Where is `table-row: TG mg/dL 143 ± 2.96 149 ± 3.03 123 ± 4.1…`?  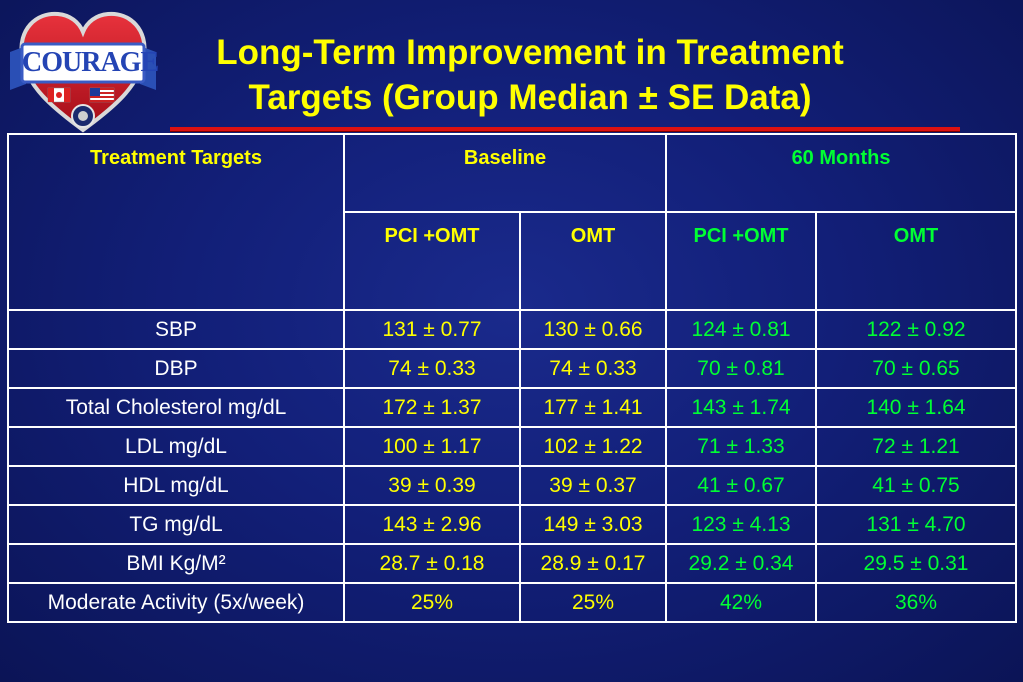 table-row: TG mg/dL 143 ± 2.96 149 ± 3.03 123 ± 4.1… is located at coordinates (512, 524).